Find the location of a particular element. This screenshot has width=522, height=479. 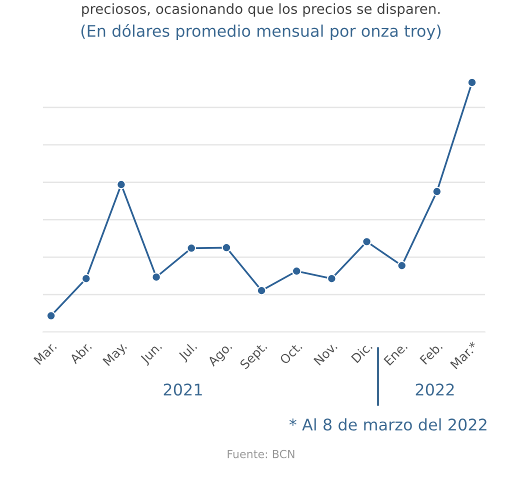

x-tick-label: Feb. is located at coordinates (431, 353).